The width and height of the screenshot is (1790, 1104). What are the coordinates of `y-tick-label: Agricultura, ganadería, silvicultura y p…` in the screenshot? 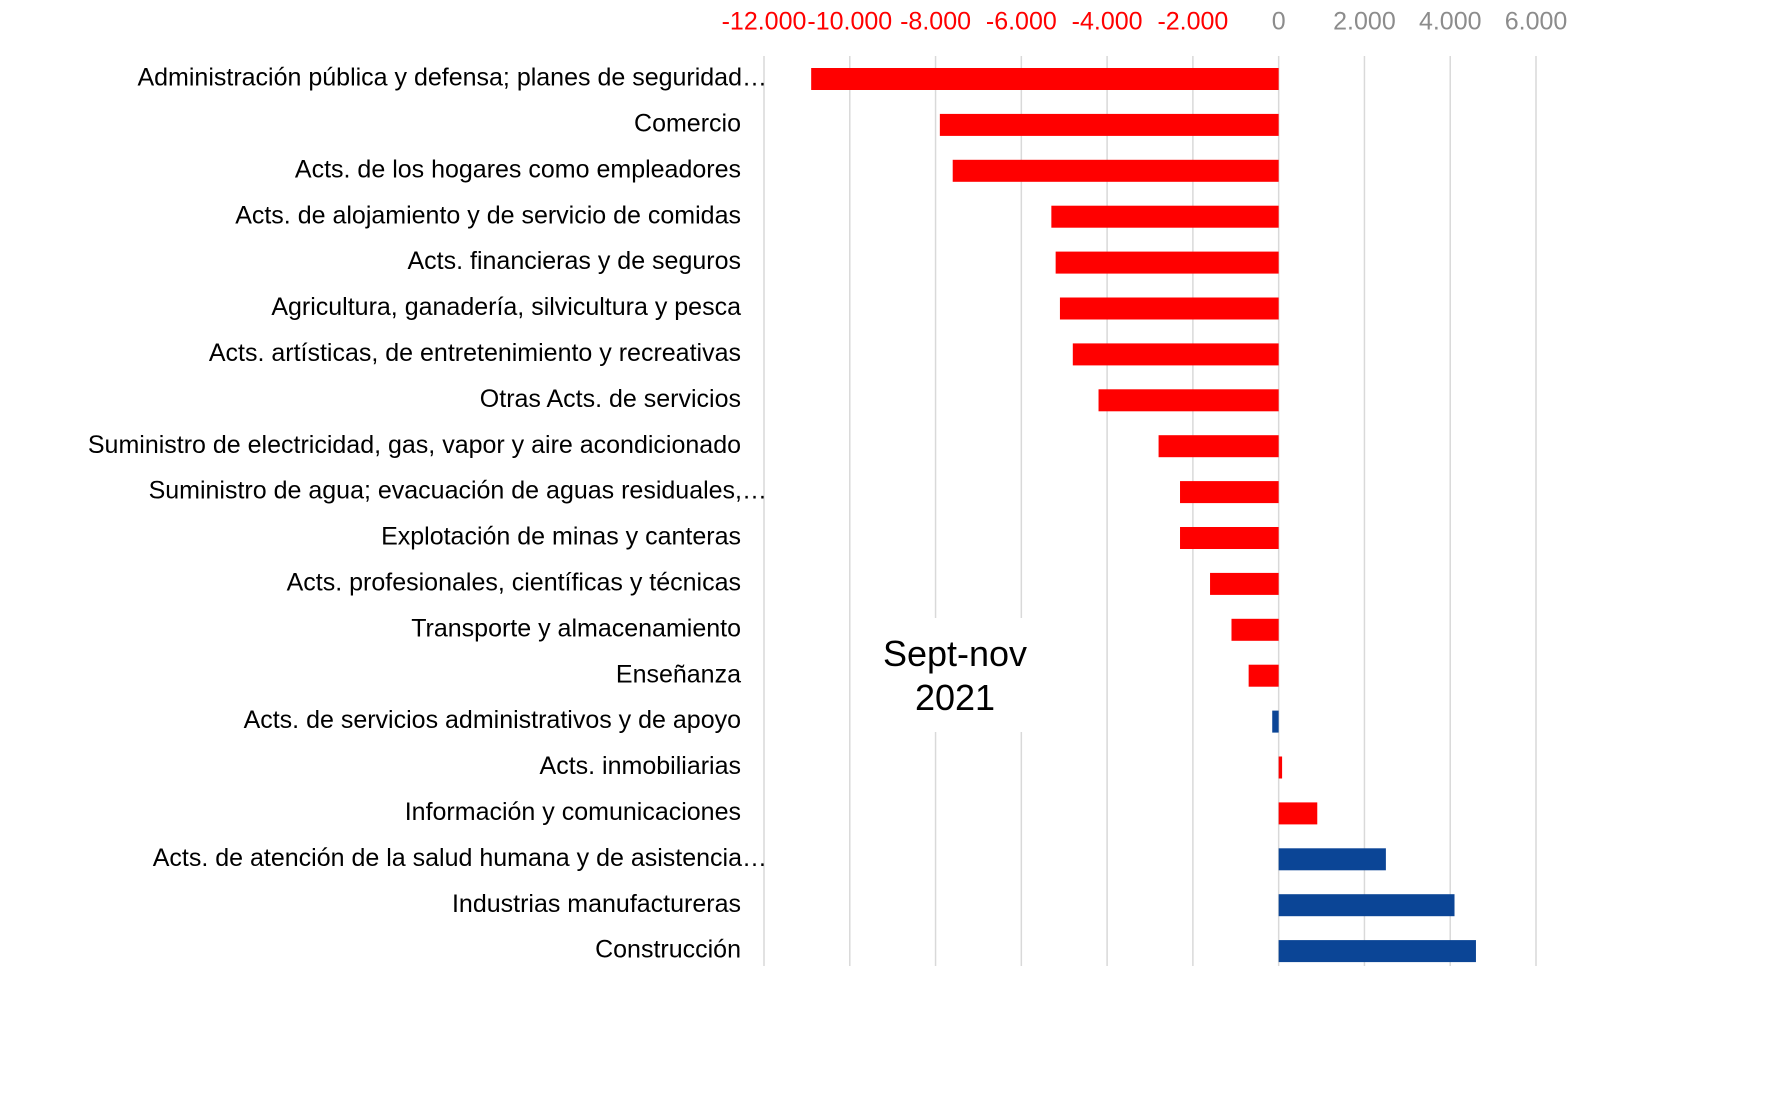 It's located at (506, 307).